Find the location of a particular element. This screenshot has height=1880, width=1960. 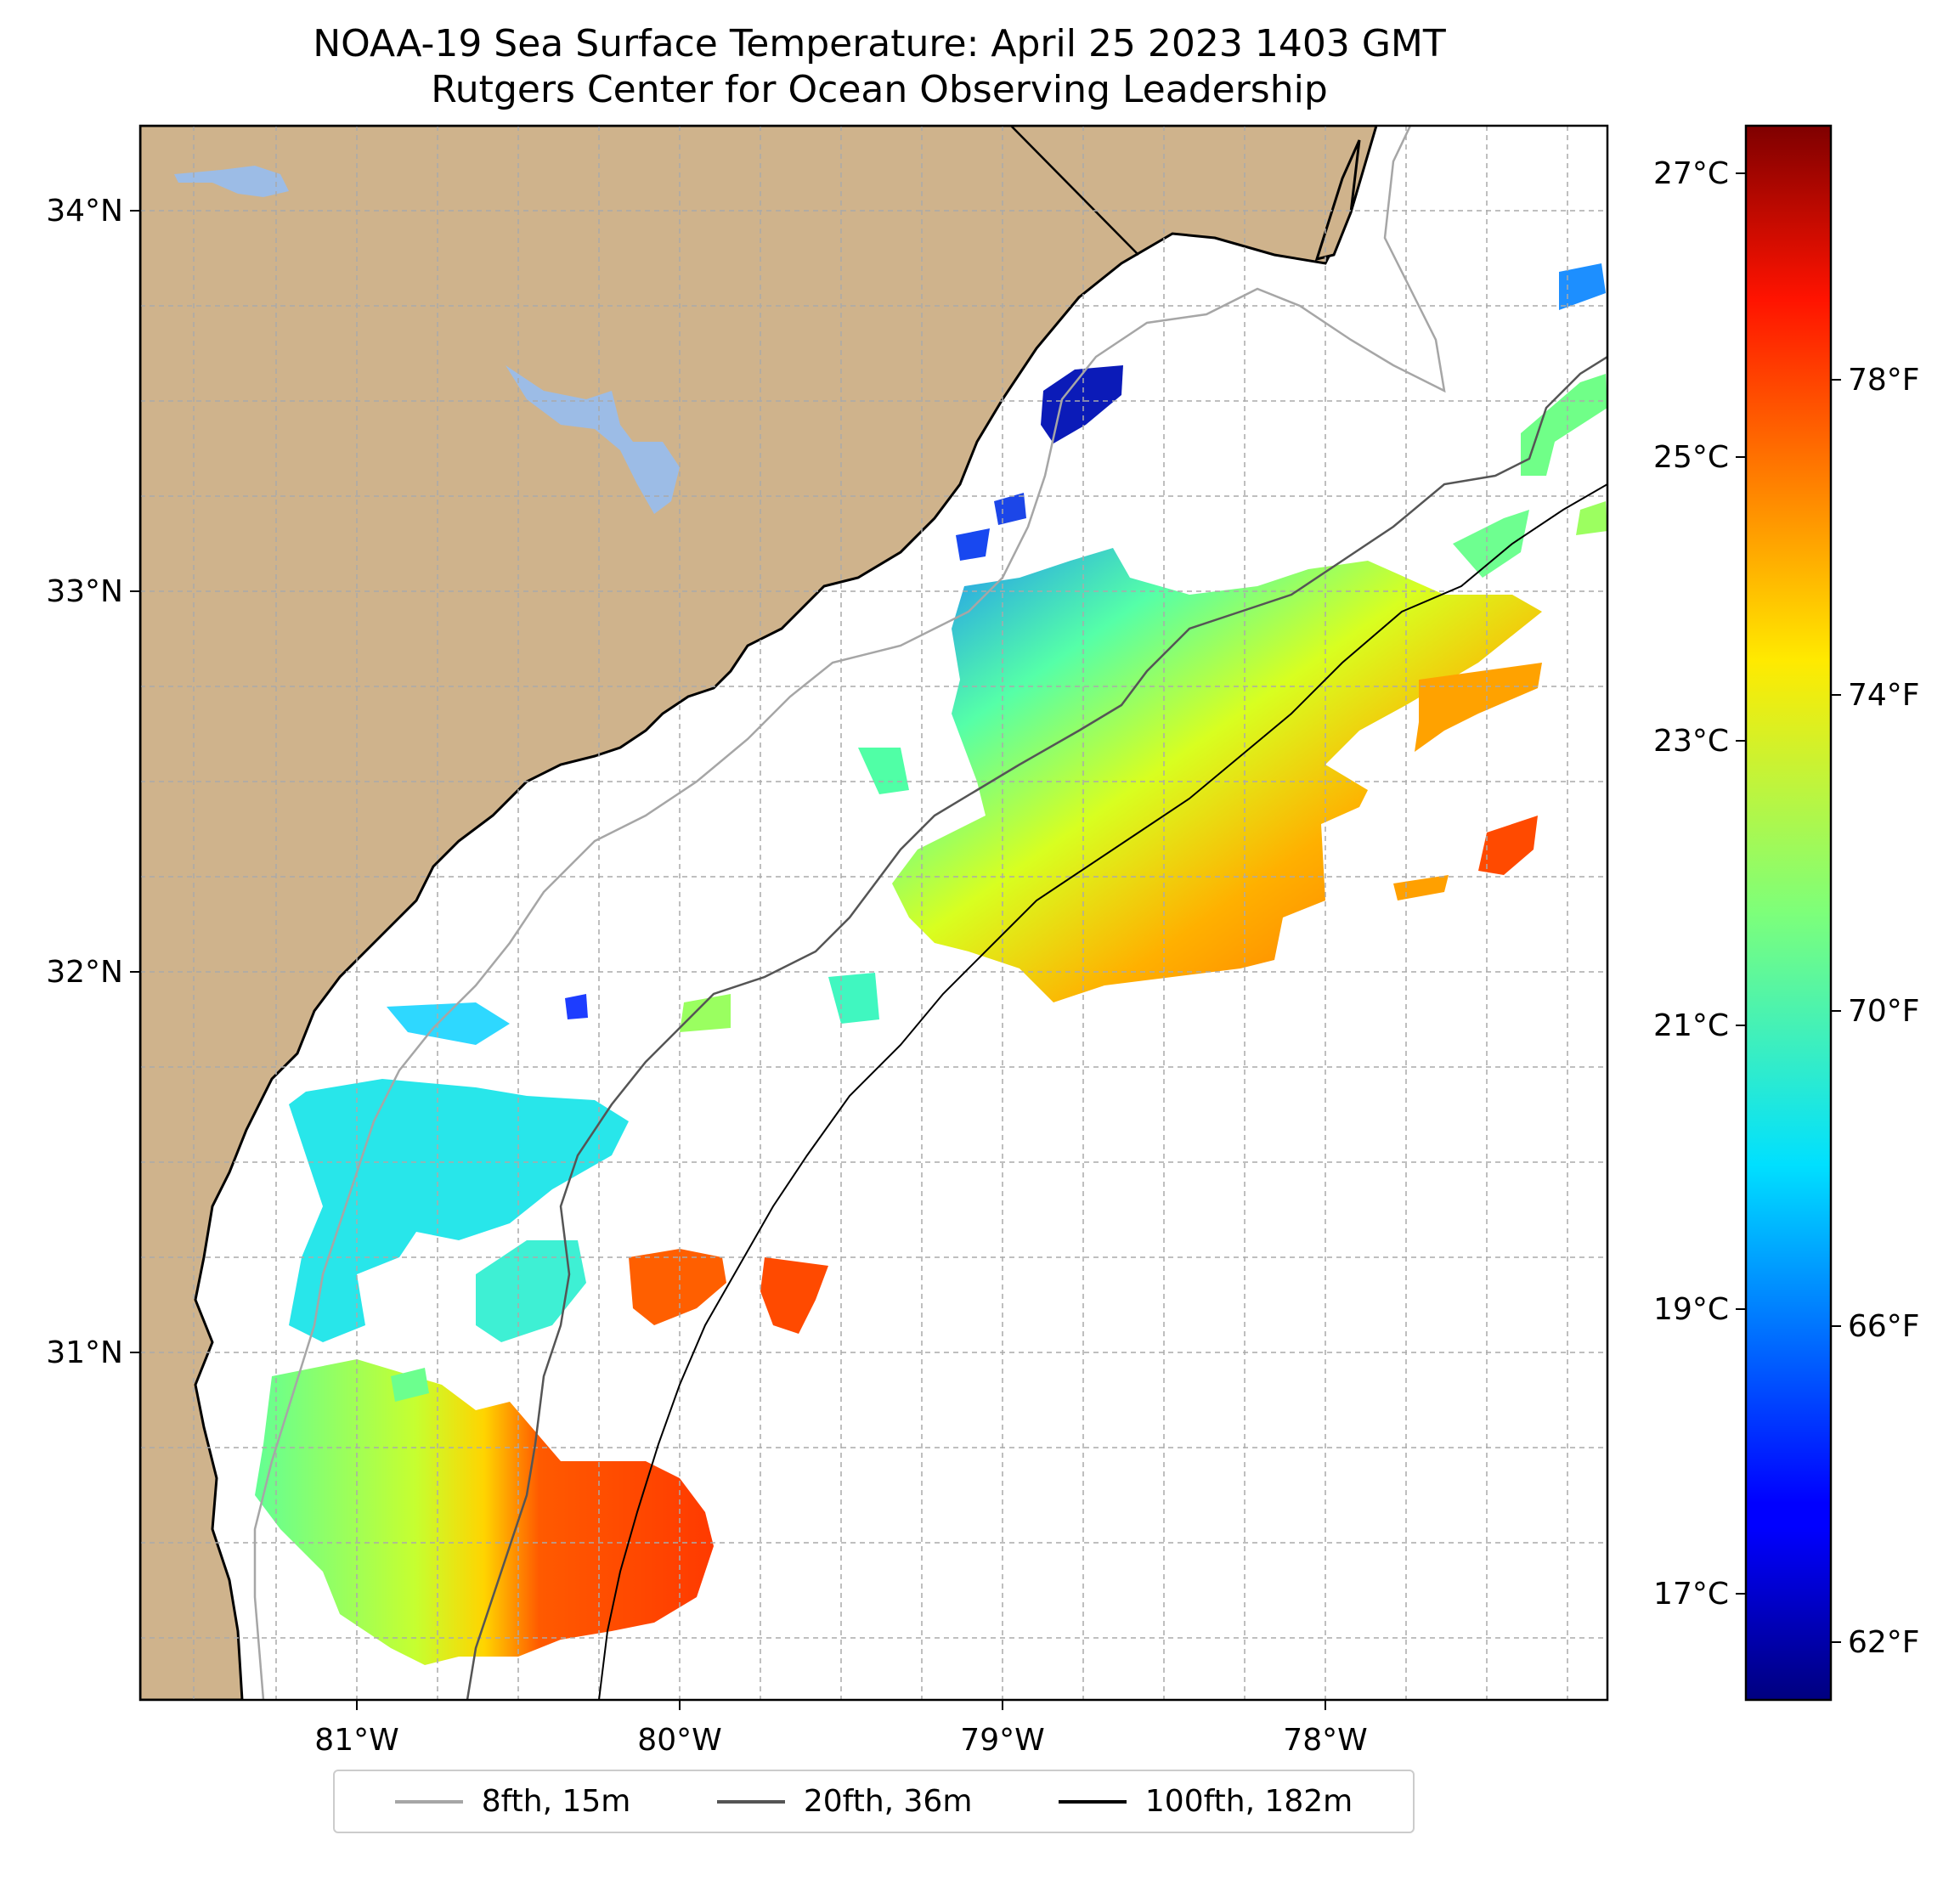

lat-label-33: 33°N is located at coordinates (85, 592).